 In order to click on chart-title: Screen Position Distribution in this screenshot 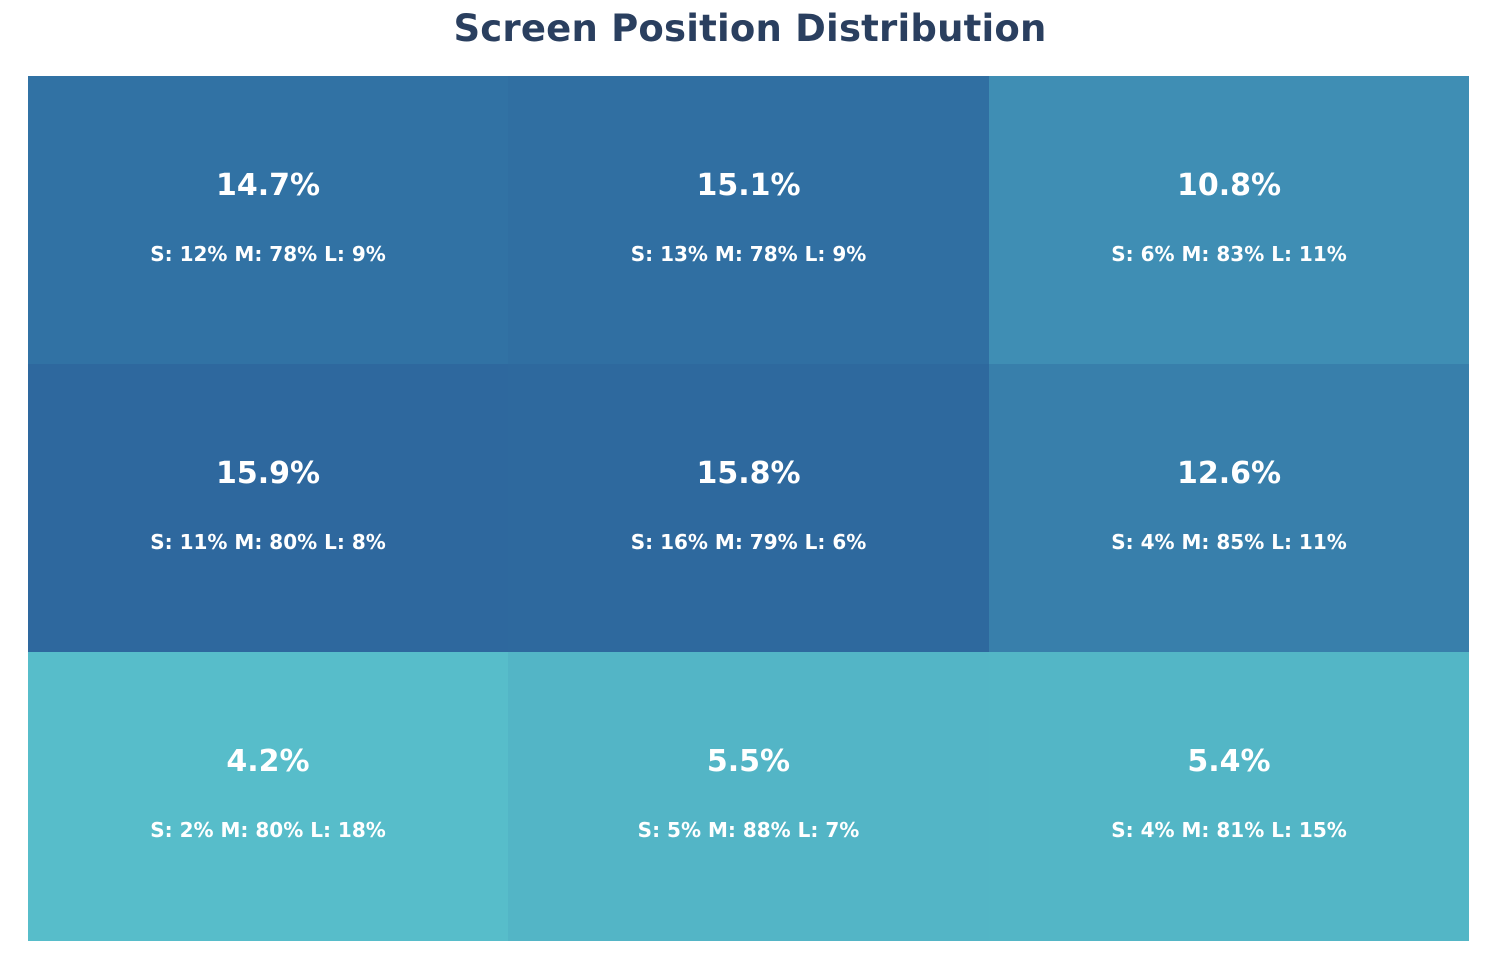, I will do `click(750, 28)`.